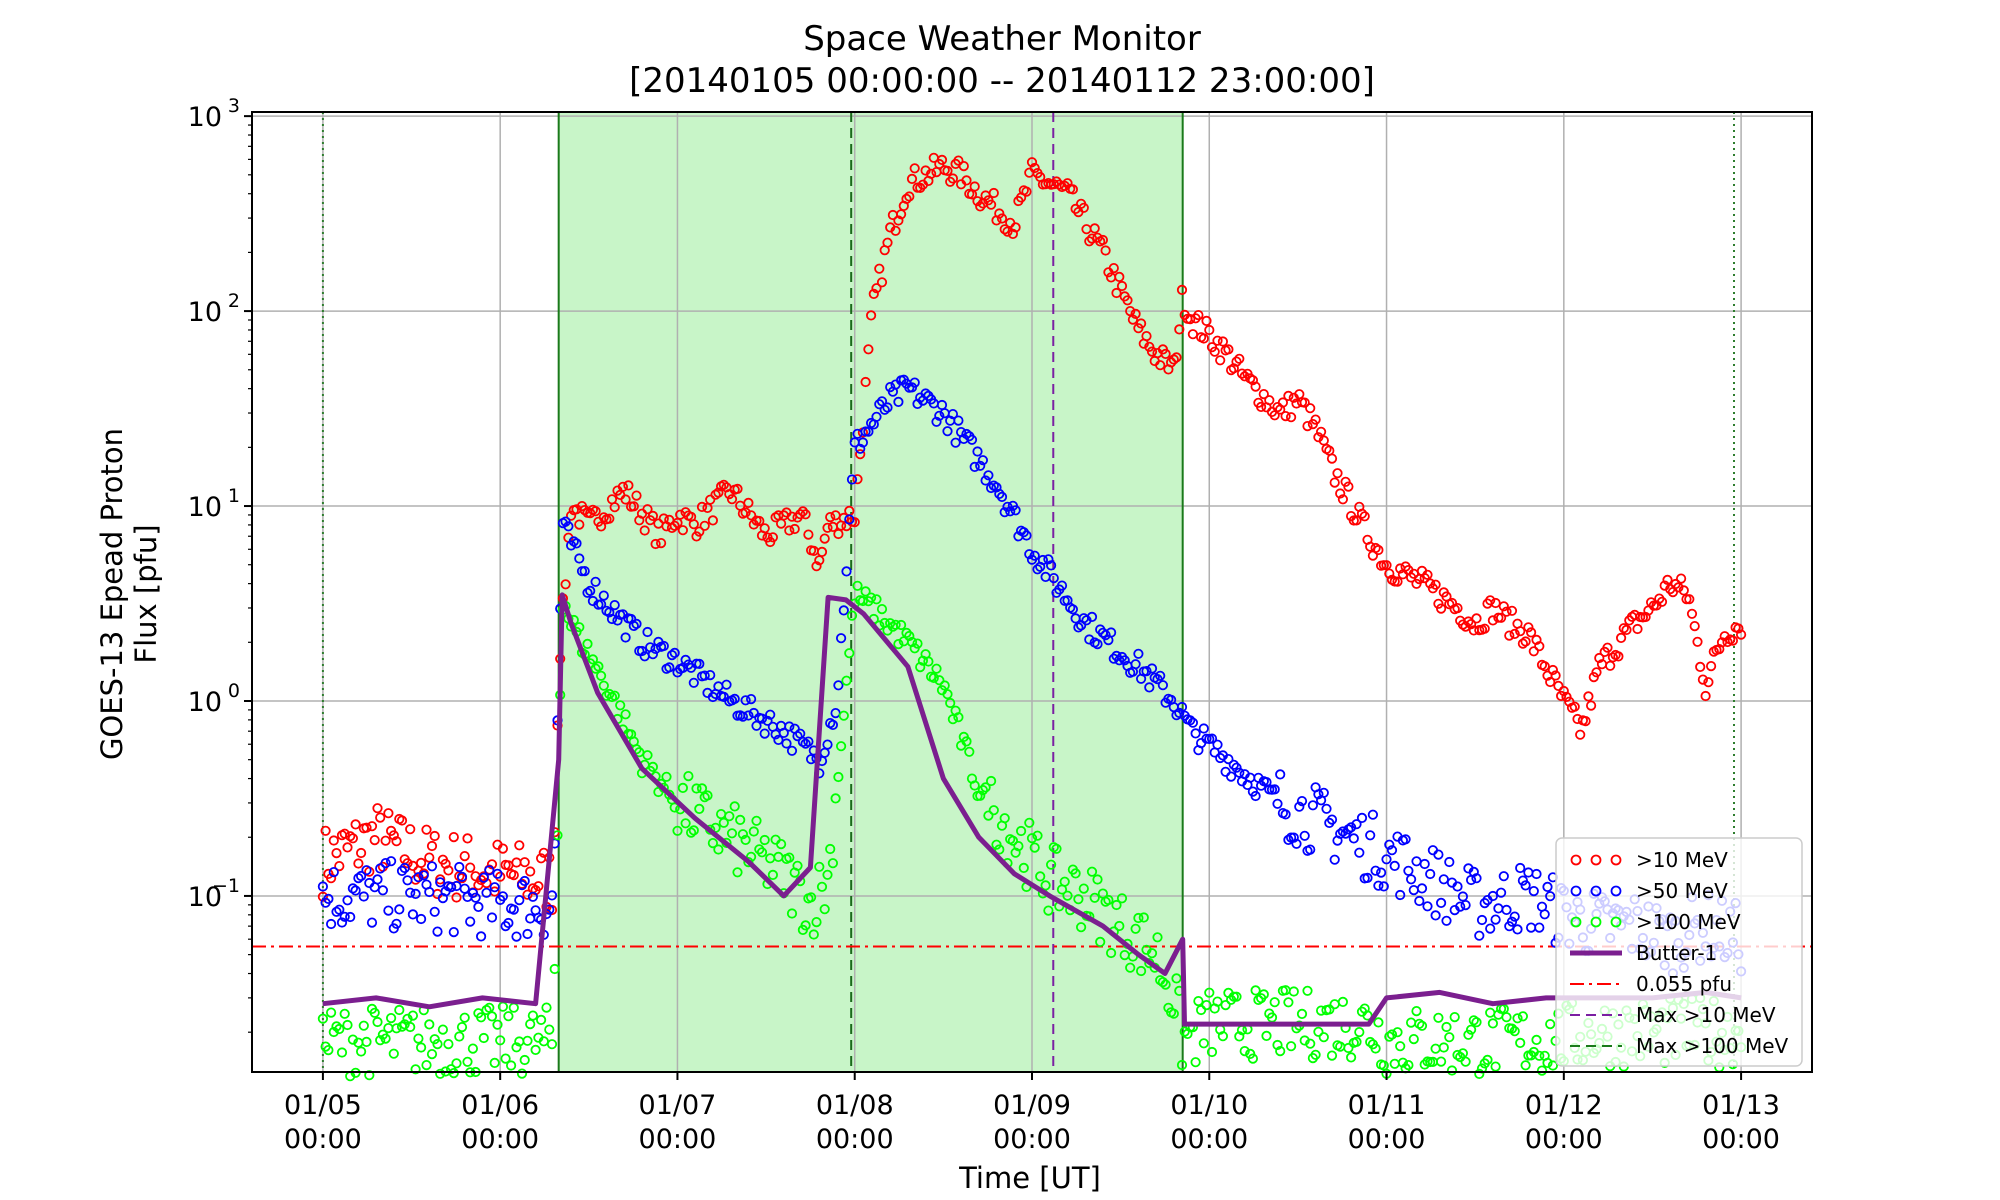  I want to click on legend-label: >100 MeV, so click(1688, 922).